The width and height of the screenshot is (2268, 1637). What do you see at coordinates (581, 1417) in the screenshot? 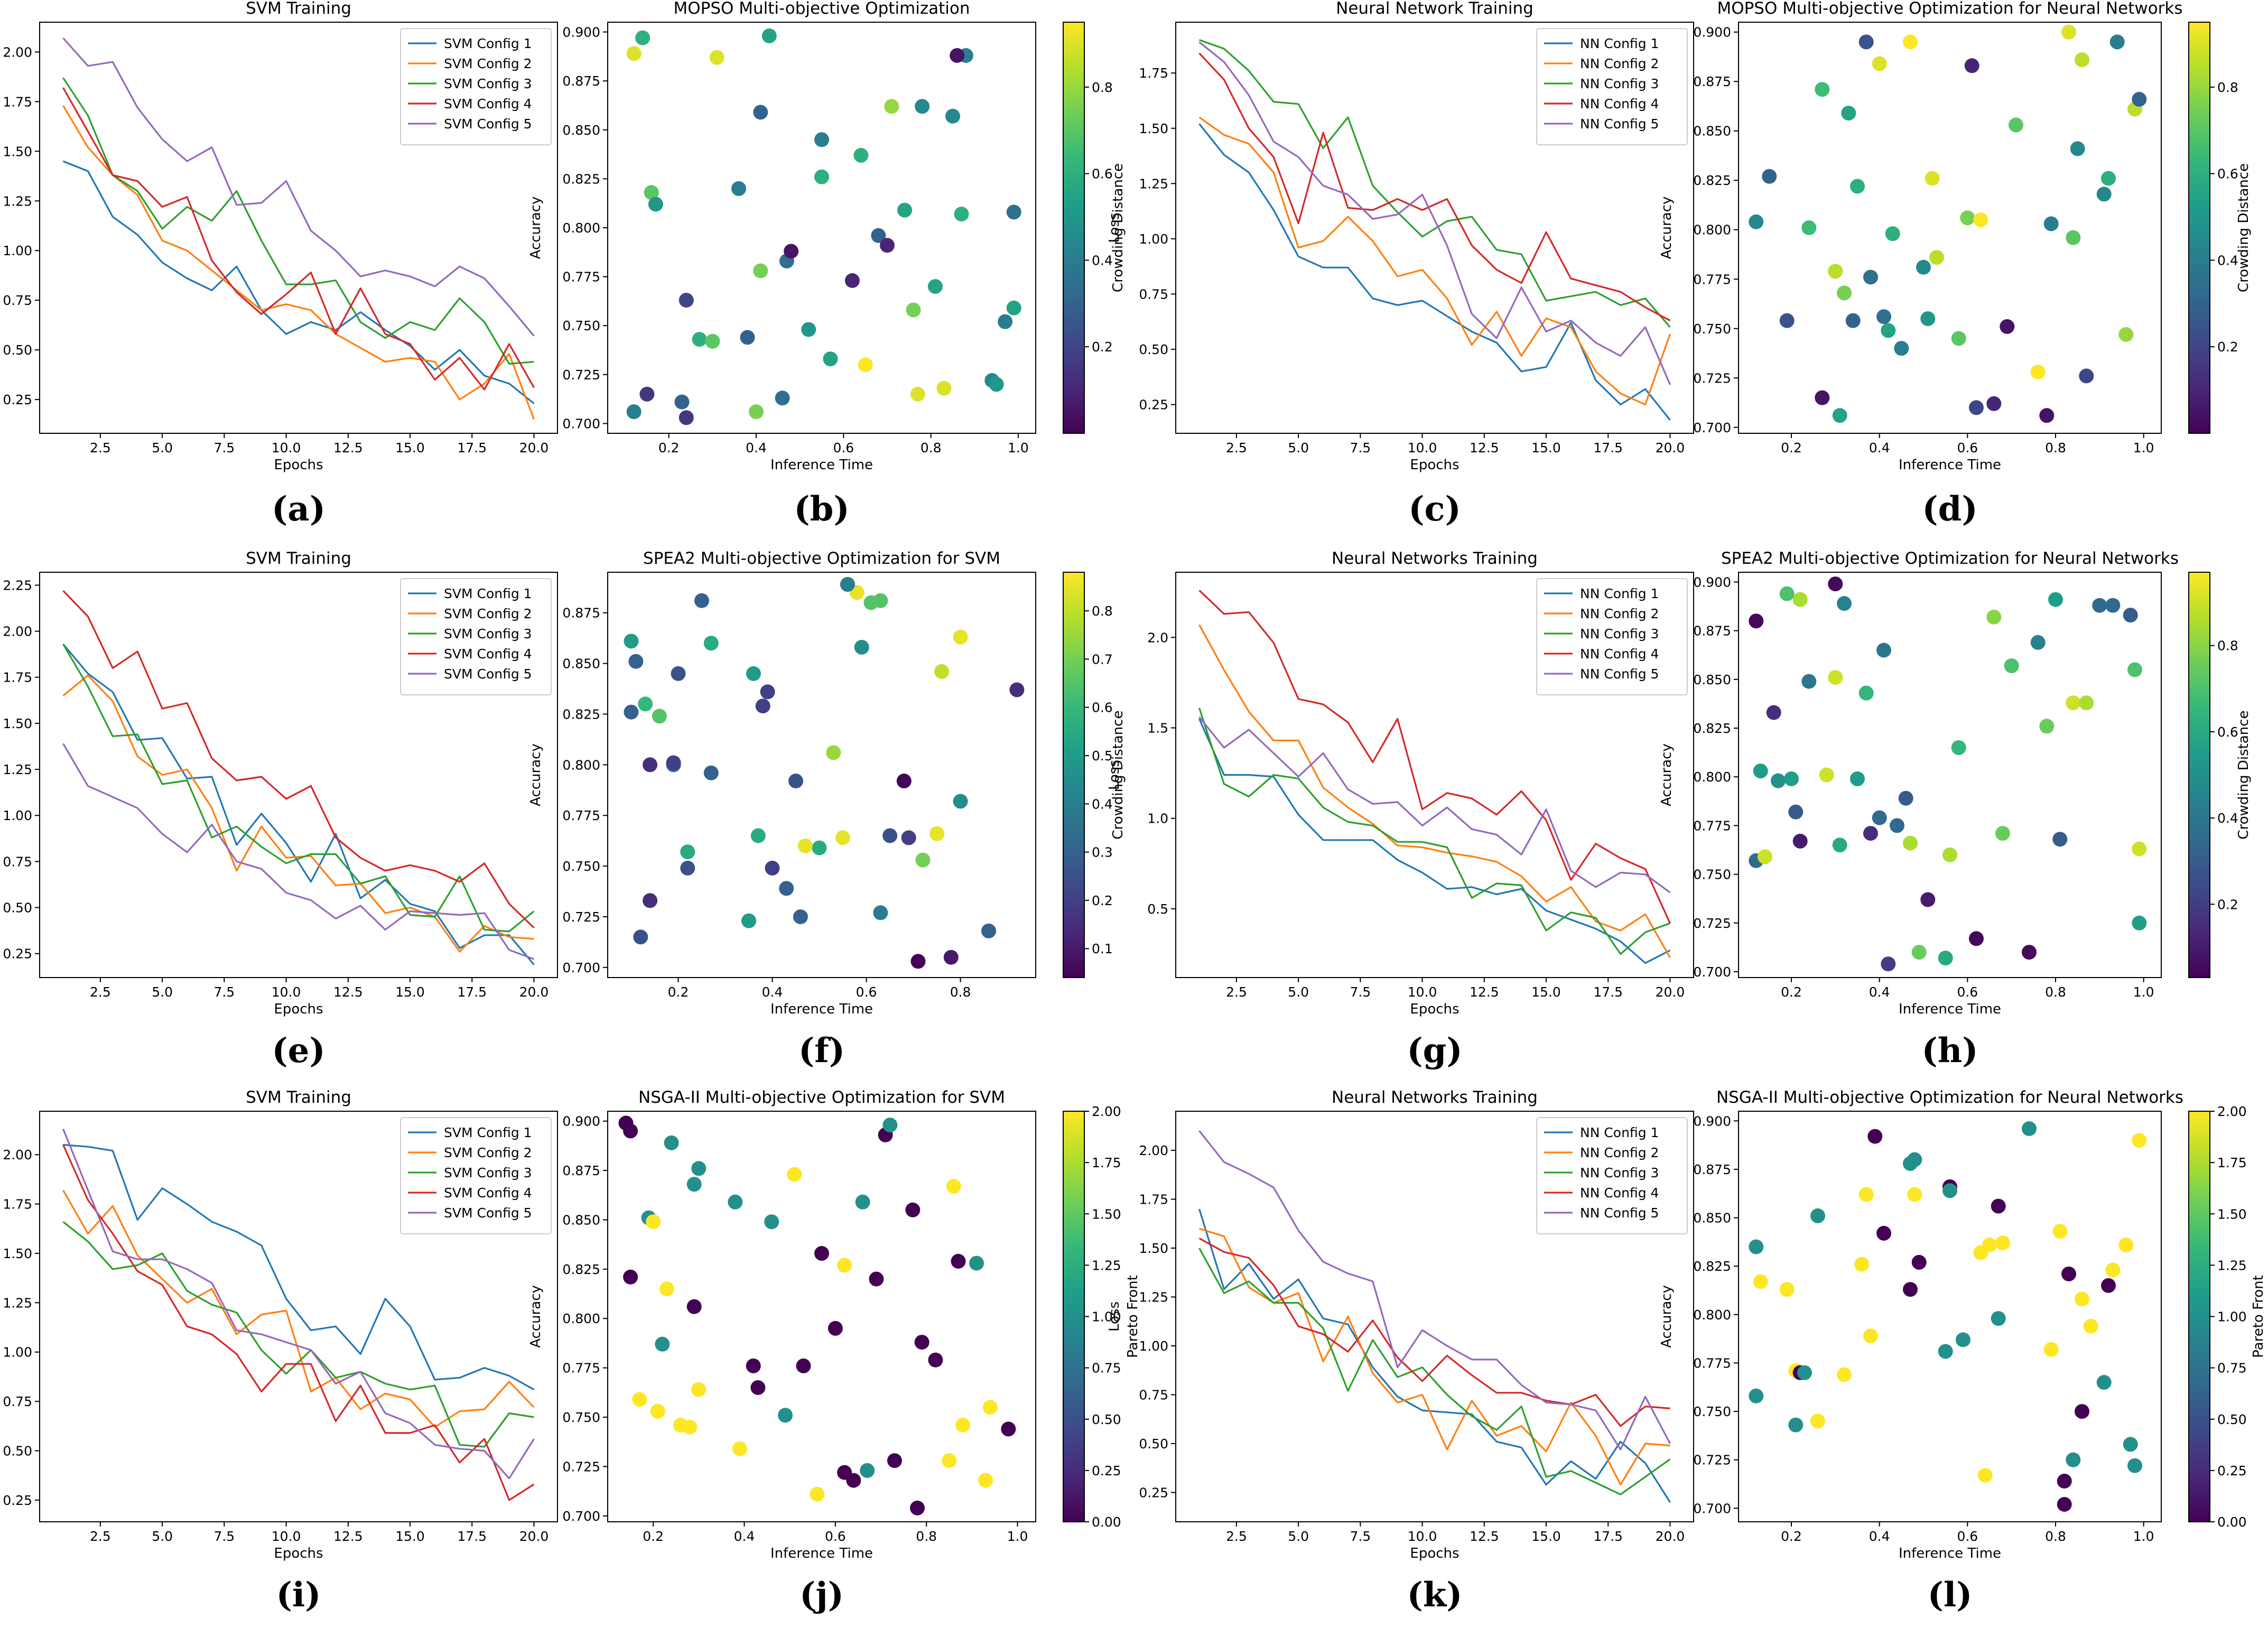
I see `y-tick-label: 0.750` at bounding box center [581, 1417].